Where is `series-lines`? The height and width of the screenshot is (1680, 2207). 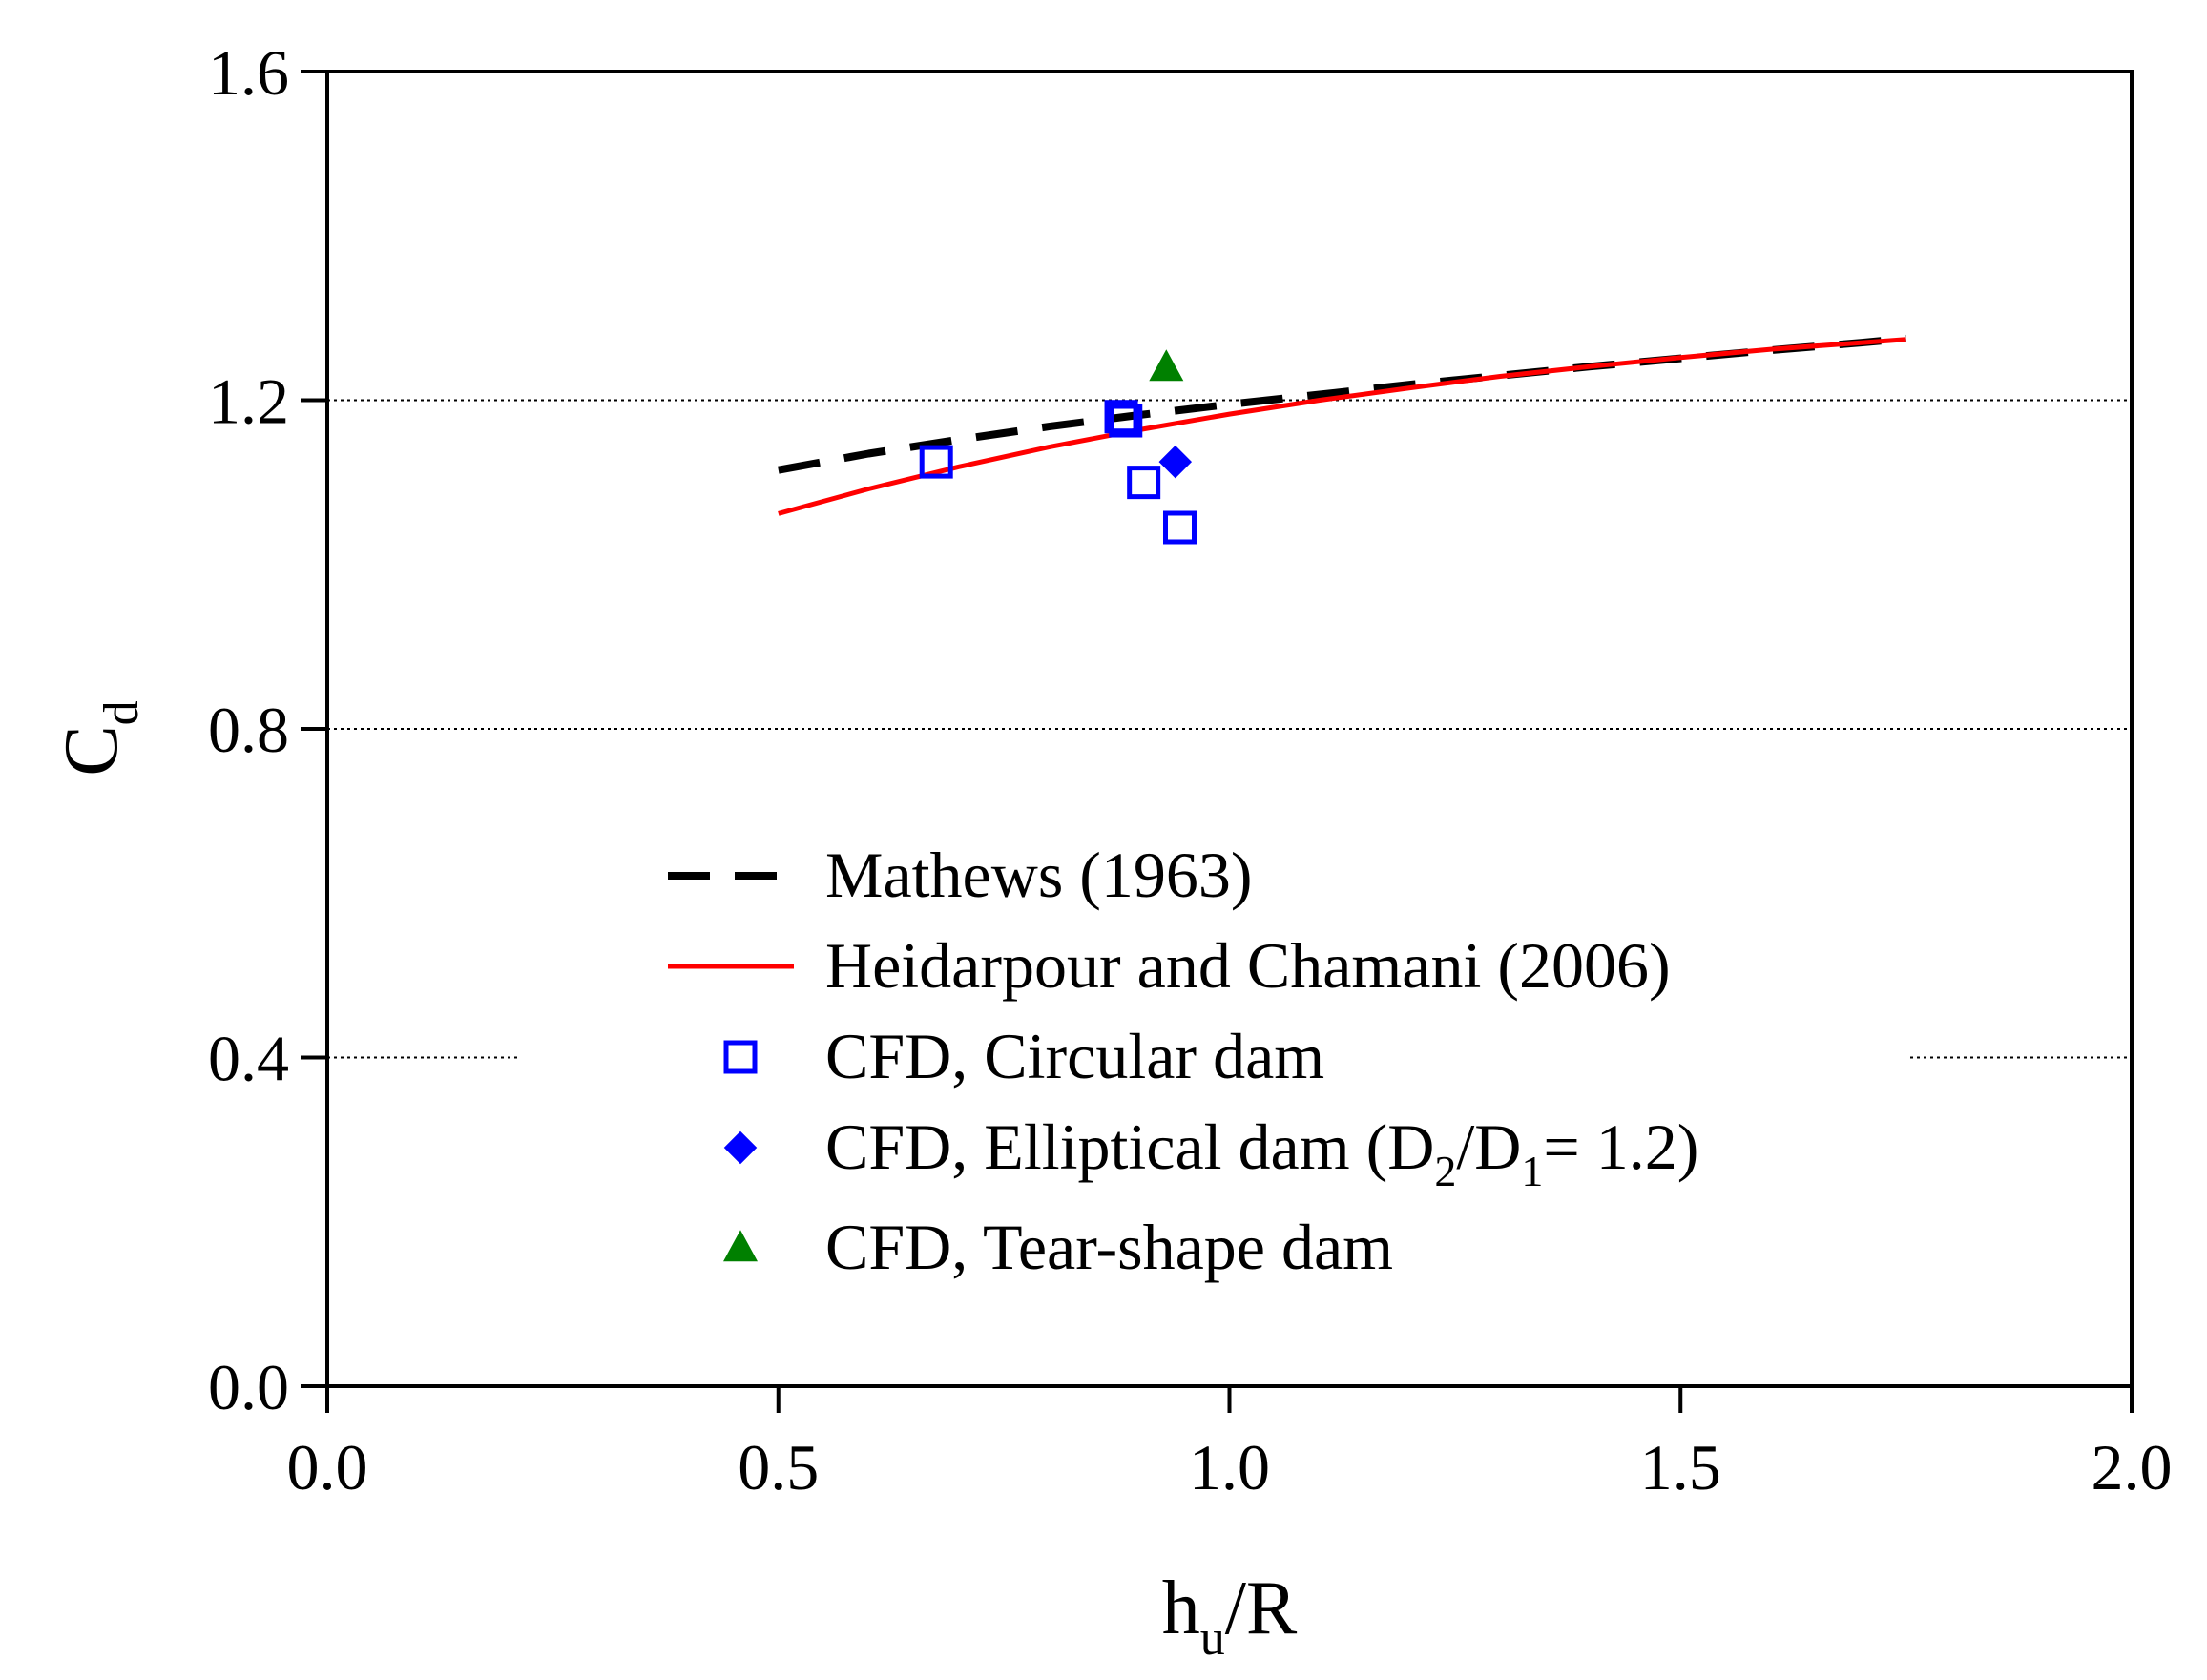 series-lines is located at coordinates (1342, 425).